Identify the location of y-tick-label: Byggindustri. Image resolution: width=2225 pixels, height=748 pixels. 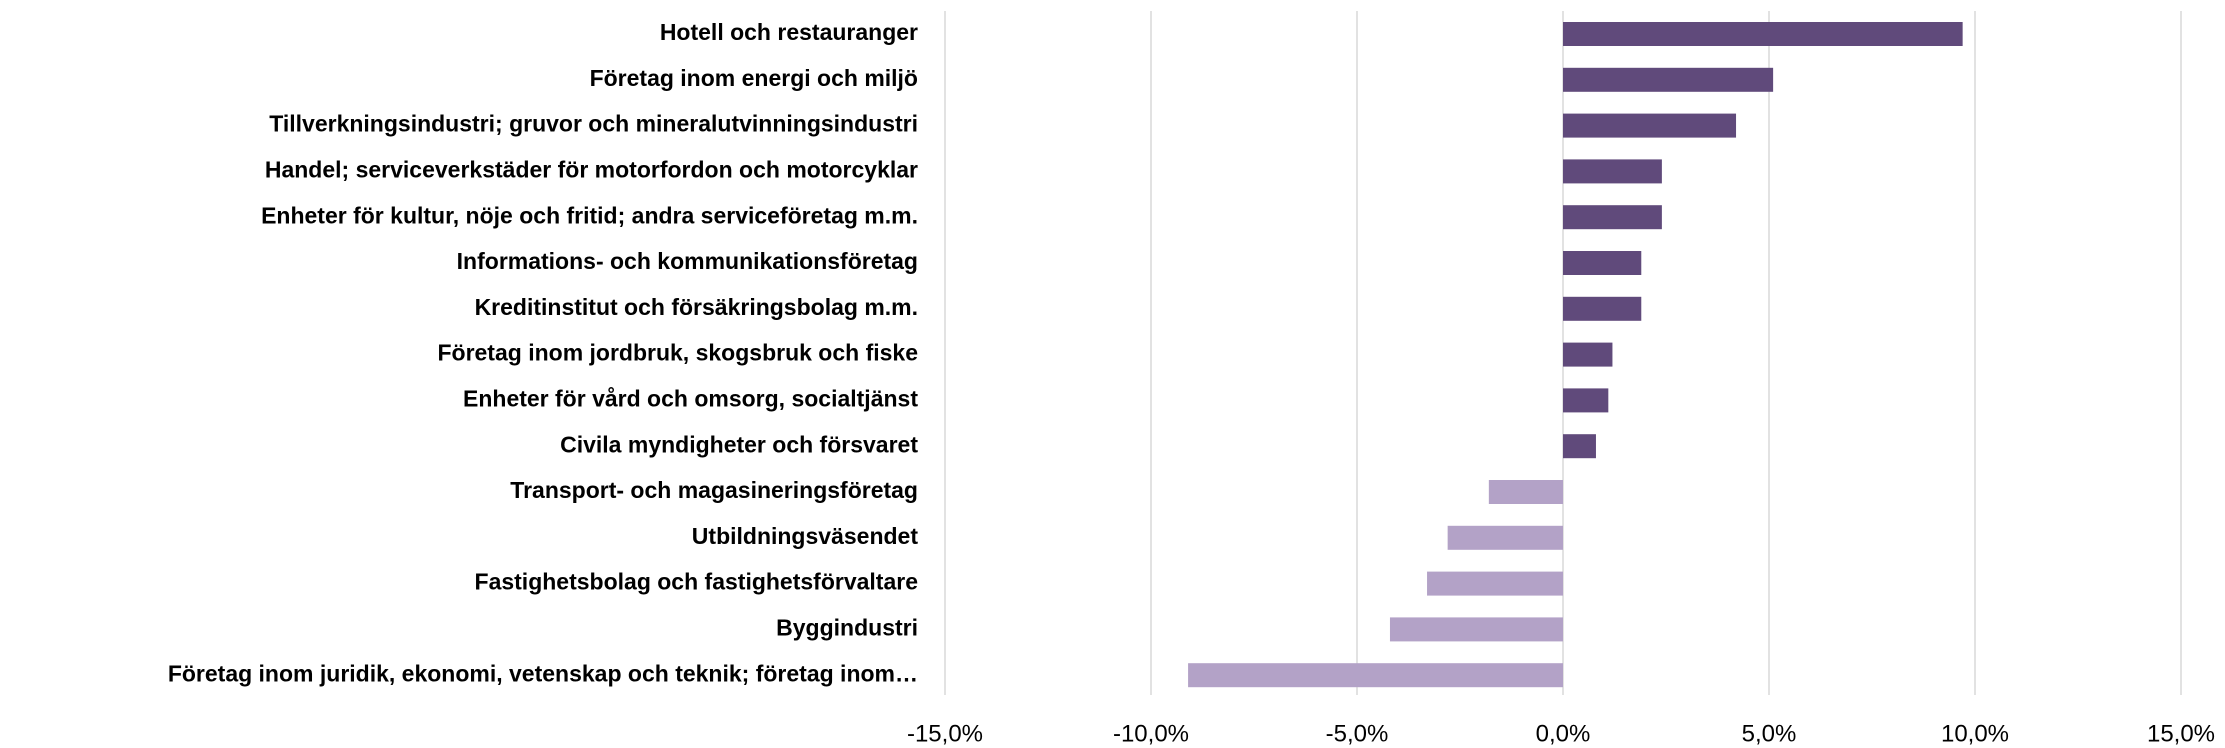
(847, 627).